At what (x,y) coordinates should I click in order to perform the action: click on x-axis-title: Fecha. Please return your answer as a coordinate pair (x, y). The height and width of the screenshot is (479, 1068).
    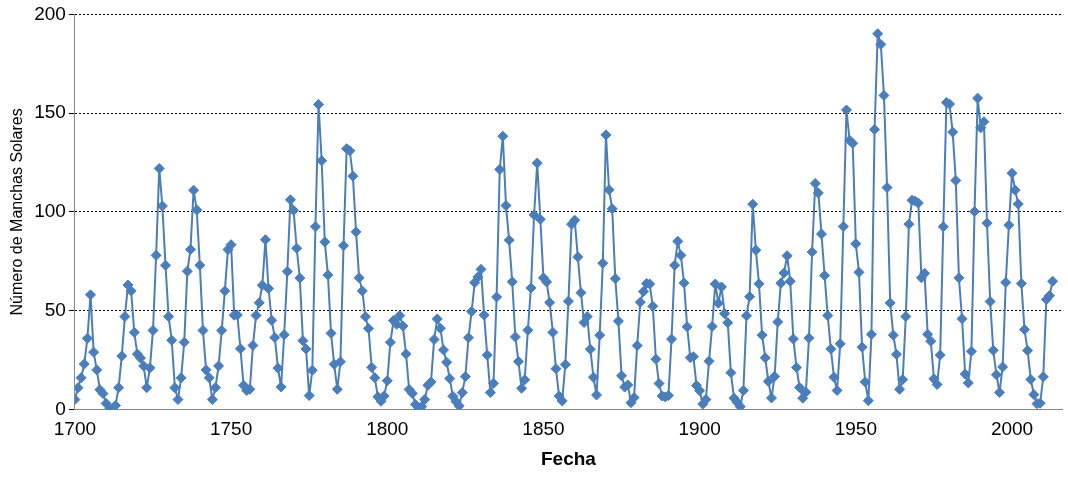
    Looking at the image, I should click on (568, 458).